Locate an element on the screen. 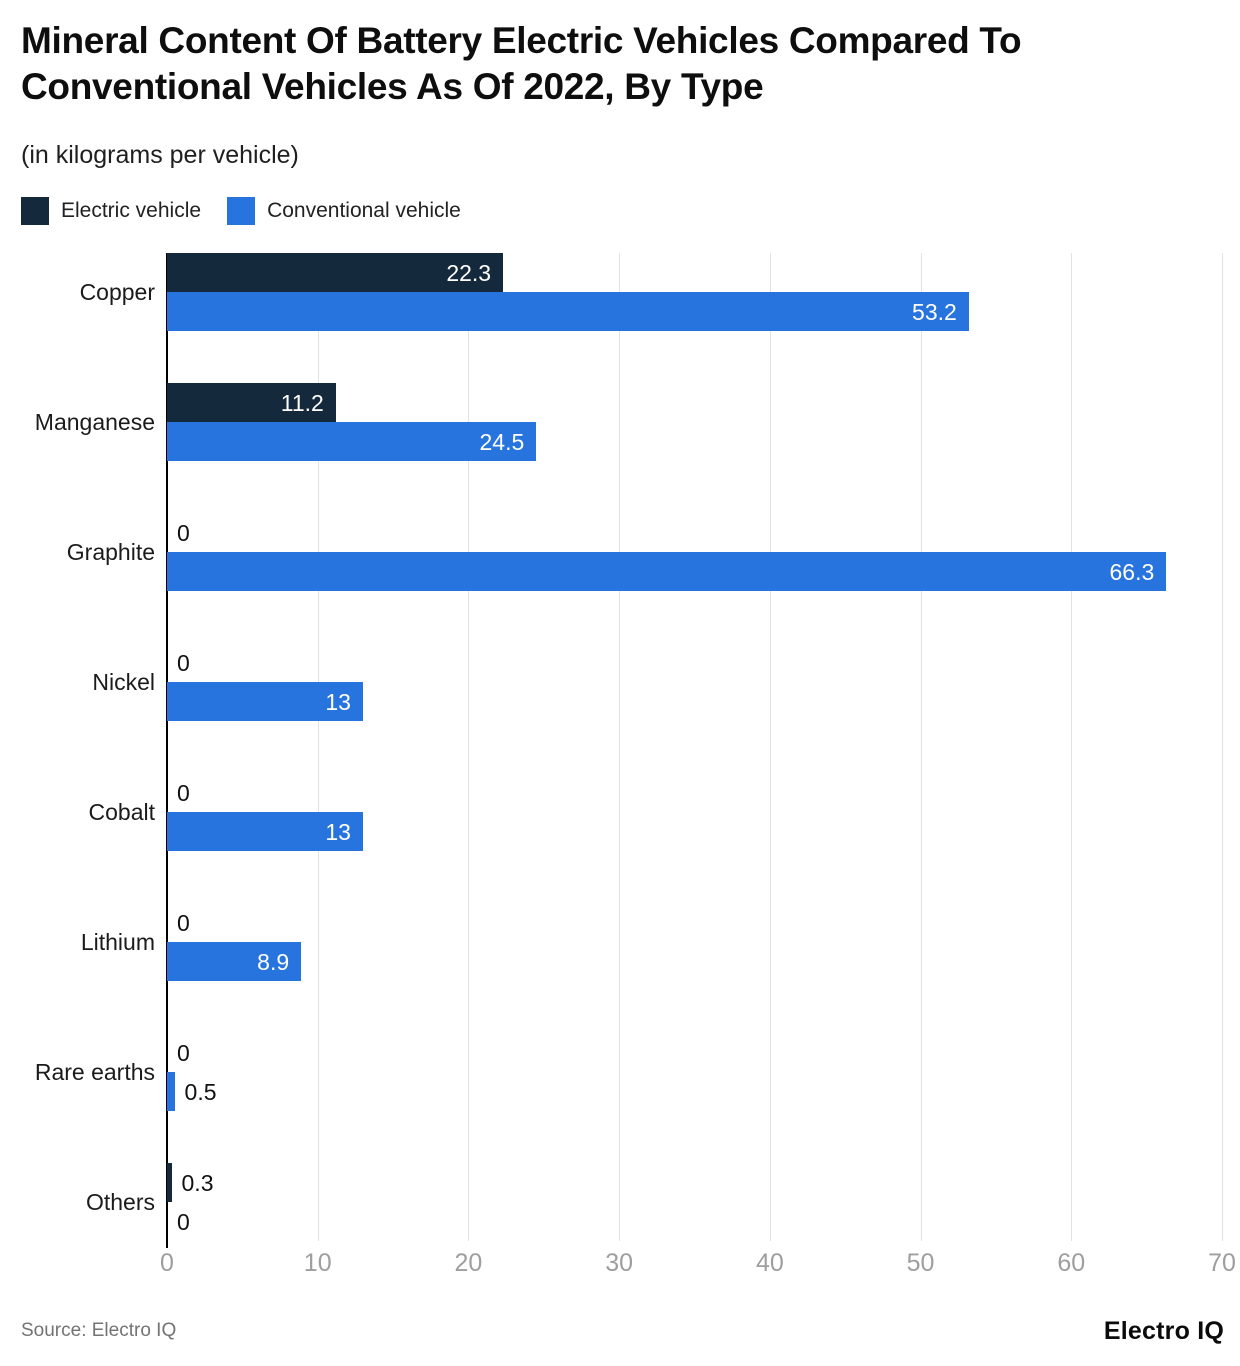  category-label: Lithium is located at coordinates (117, 941).